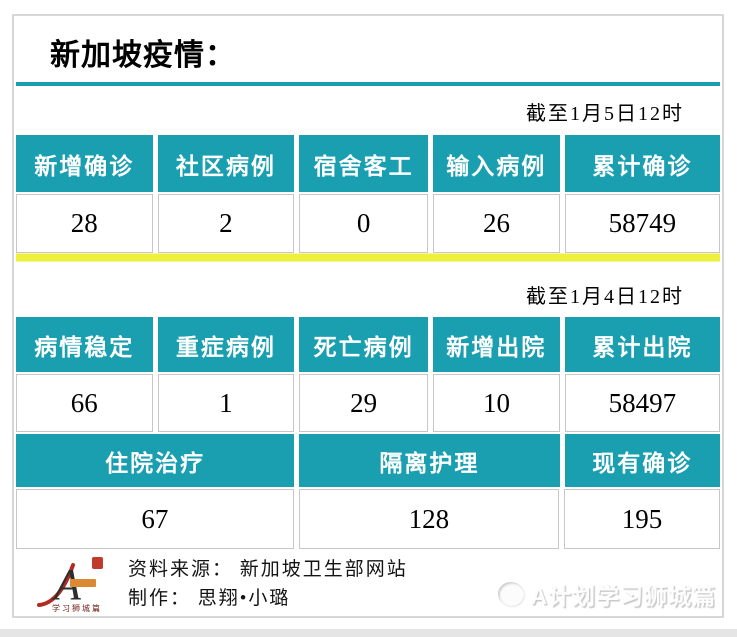  Describe the element at coordinates (368, 84) in the screenshot. I see `title-underline` at that location.